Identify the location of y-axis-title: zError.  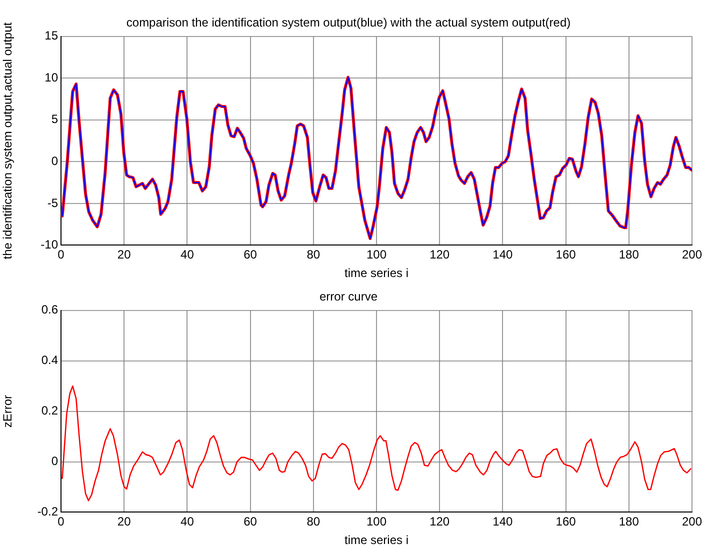
(7, 411).